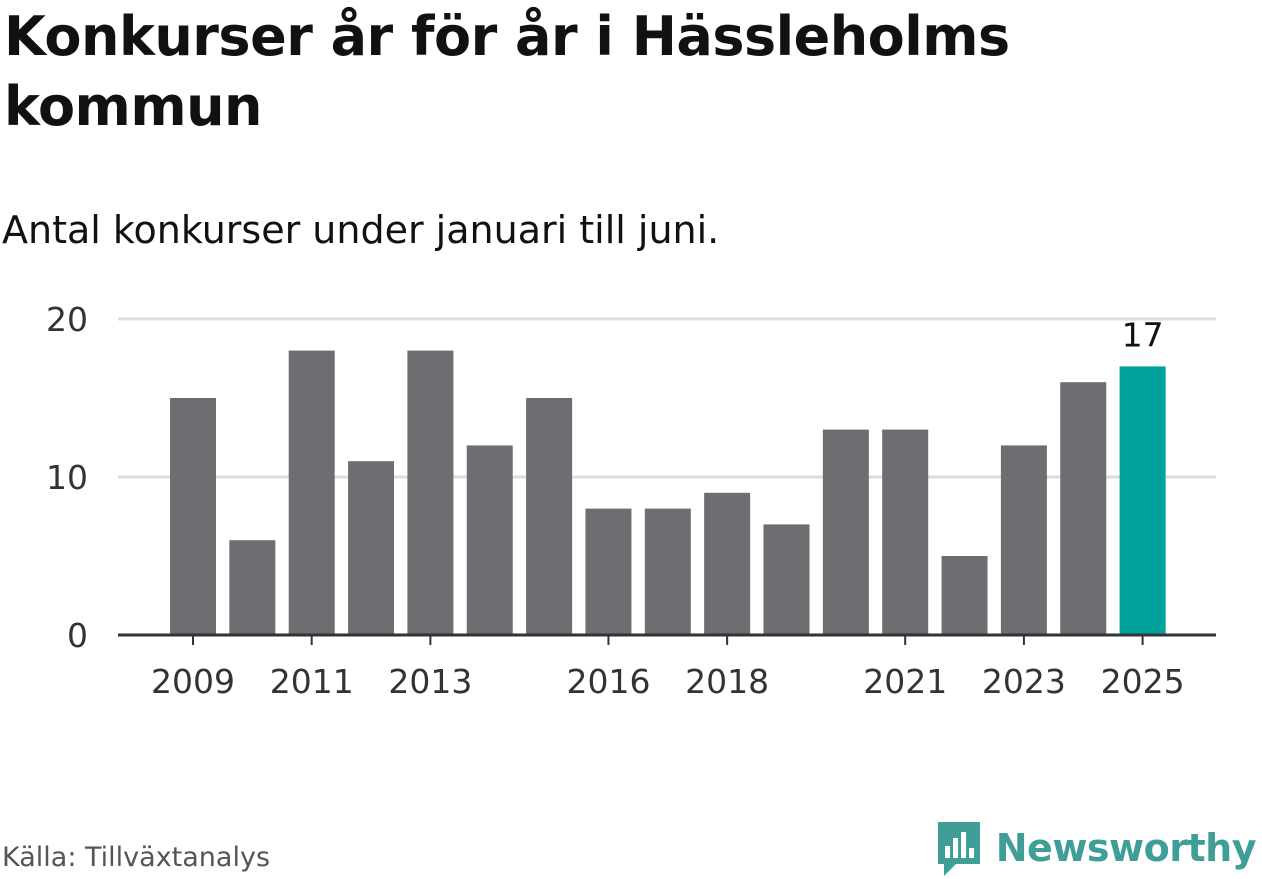  What do you see at coordinates (311, 492) in the screenshot?
I see `bar-2011` at bounding box center [311, 492].